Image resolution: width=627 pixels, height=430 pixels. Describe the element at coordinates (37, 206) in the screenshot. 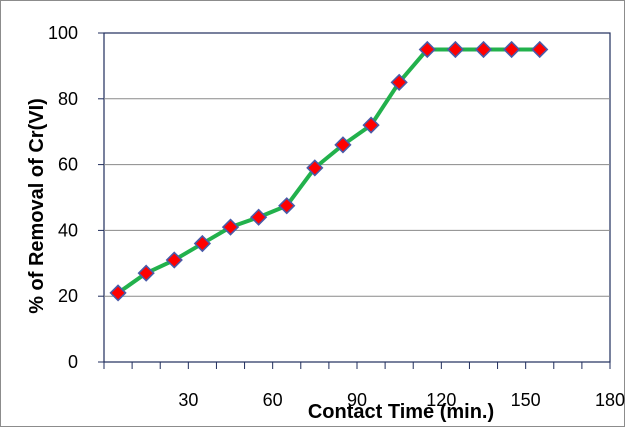

I see `y-axis-title: % of Removal of Cr(VI)` at that location.